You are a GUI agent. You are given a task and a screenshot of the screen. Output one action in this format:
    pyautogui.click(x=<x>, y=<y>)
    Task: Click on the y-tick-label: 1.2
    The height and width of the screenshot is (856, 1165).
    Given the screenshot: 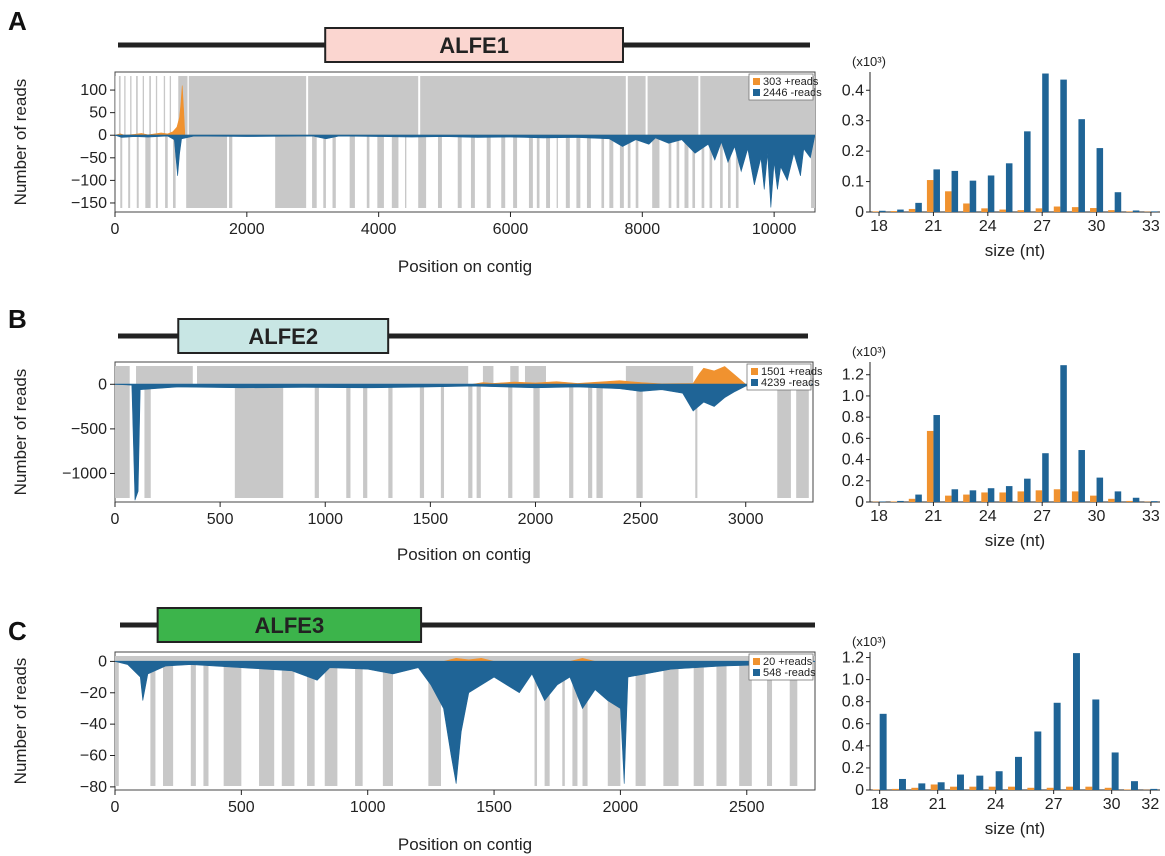 What is the action you would take?
    pyautogui.click(x=853, y=658)
    